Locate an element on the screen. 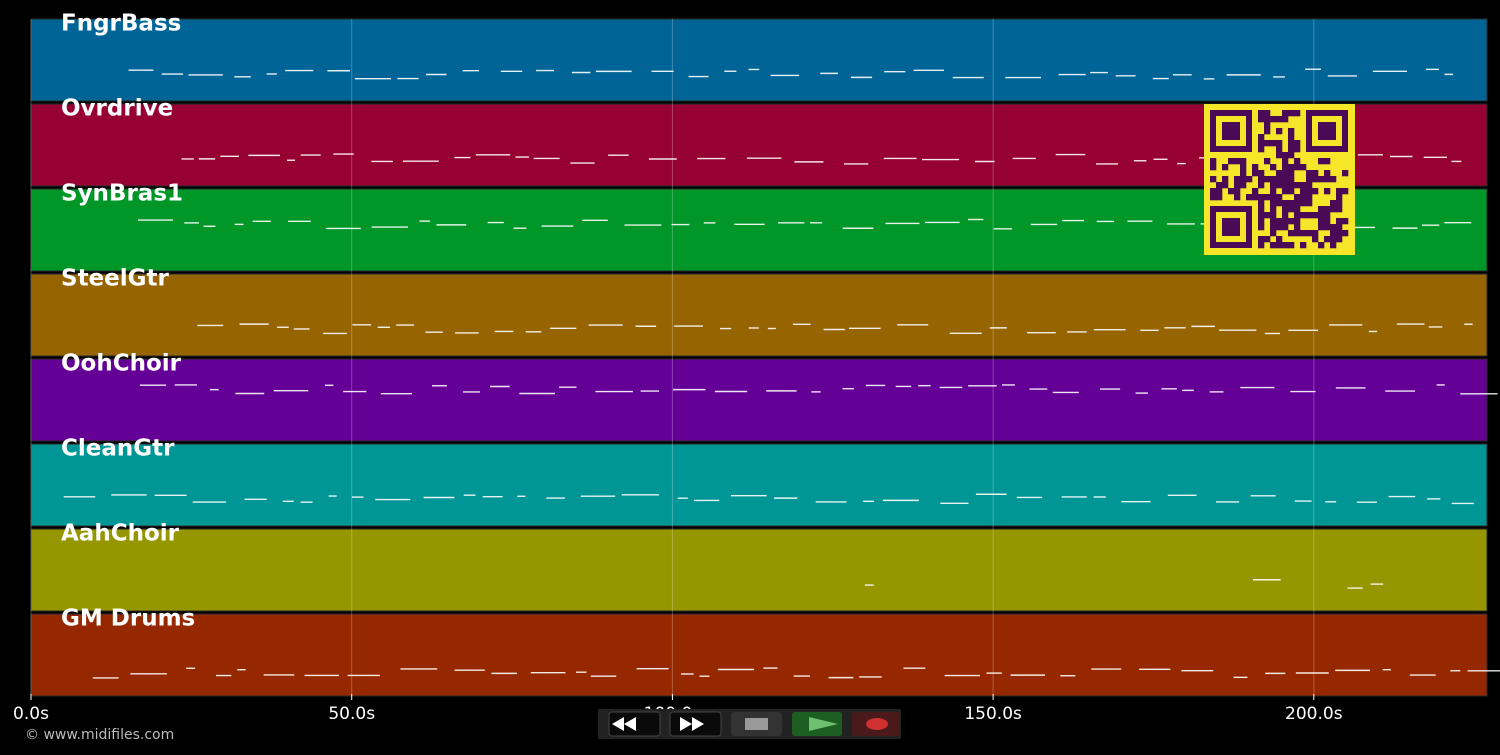  track-name: OohChoir is located at coordinates (121, 364).